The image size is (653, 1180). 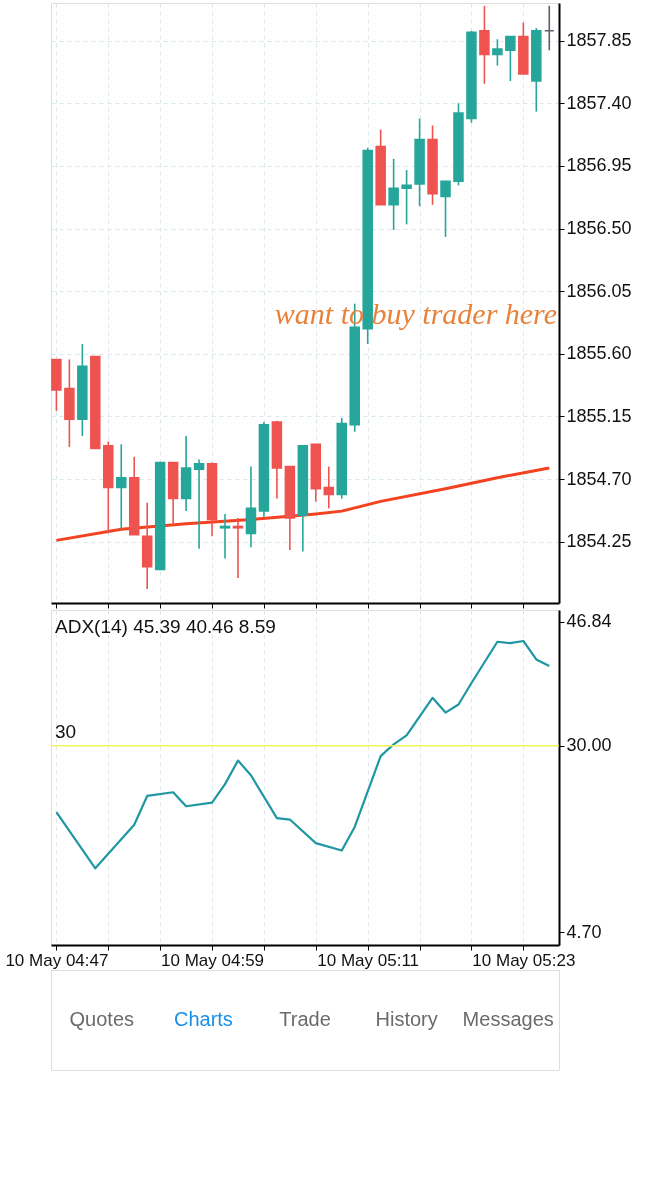 What do you see at coordinates (599, 290) in the screenshot?
I see `y-tick-label: 1856.05` at bounding box center [599, 290].